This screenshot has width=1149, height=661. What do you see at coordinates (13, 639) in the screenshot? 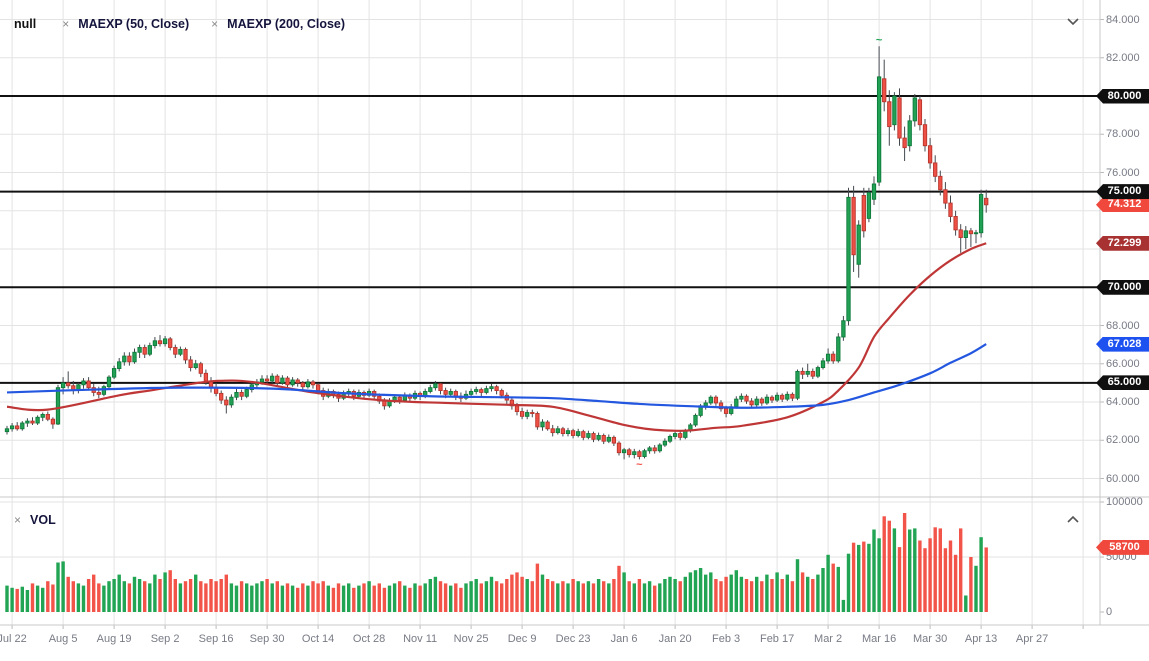
I see `time-tick-label: Jul 22` at bounding box center [13, 639].